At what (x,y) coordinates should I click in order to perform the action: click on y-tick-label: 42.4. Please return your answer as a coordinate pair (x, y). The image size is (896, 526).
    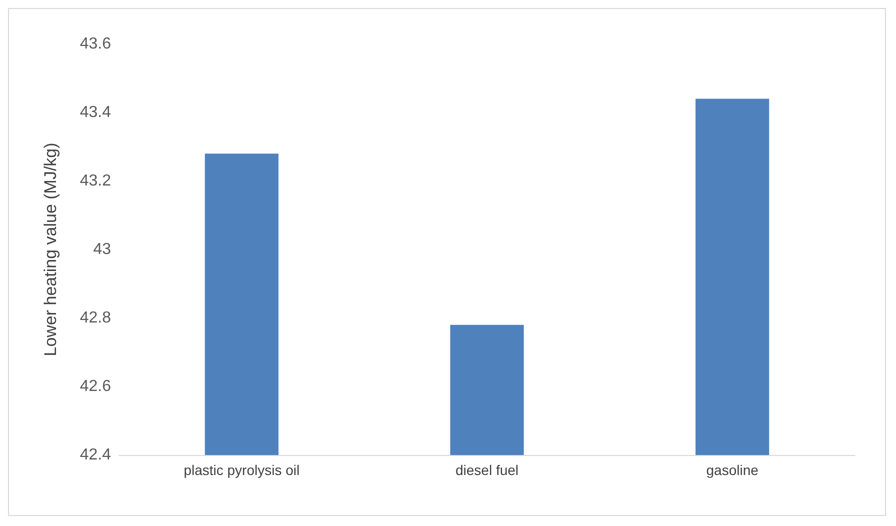
    Looking at the image, I should click on (96, 455).